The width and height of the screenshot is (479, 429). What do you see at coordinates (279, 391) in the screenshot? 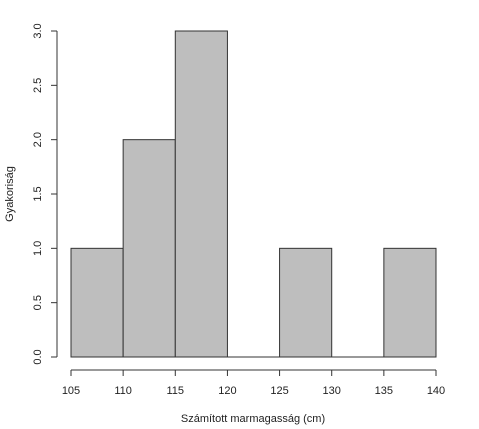
I see `x-tick-label: 125` at bounding box center [279, 391].